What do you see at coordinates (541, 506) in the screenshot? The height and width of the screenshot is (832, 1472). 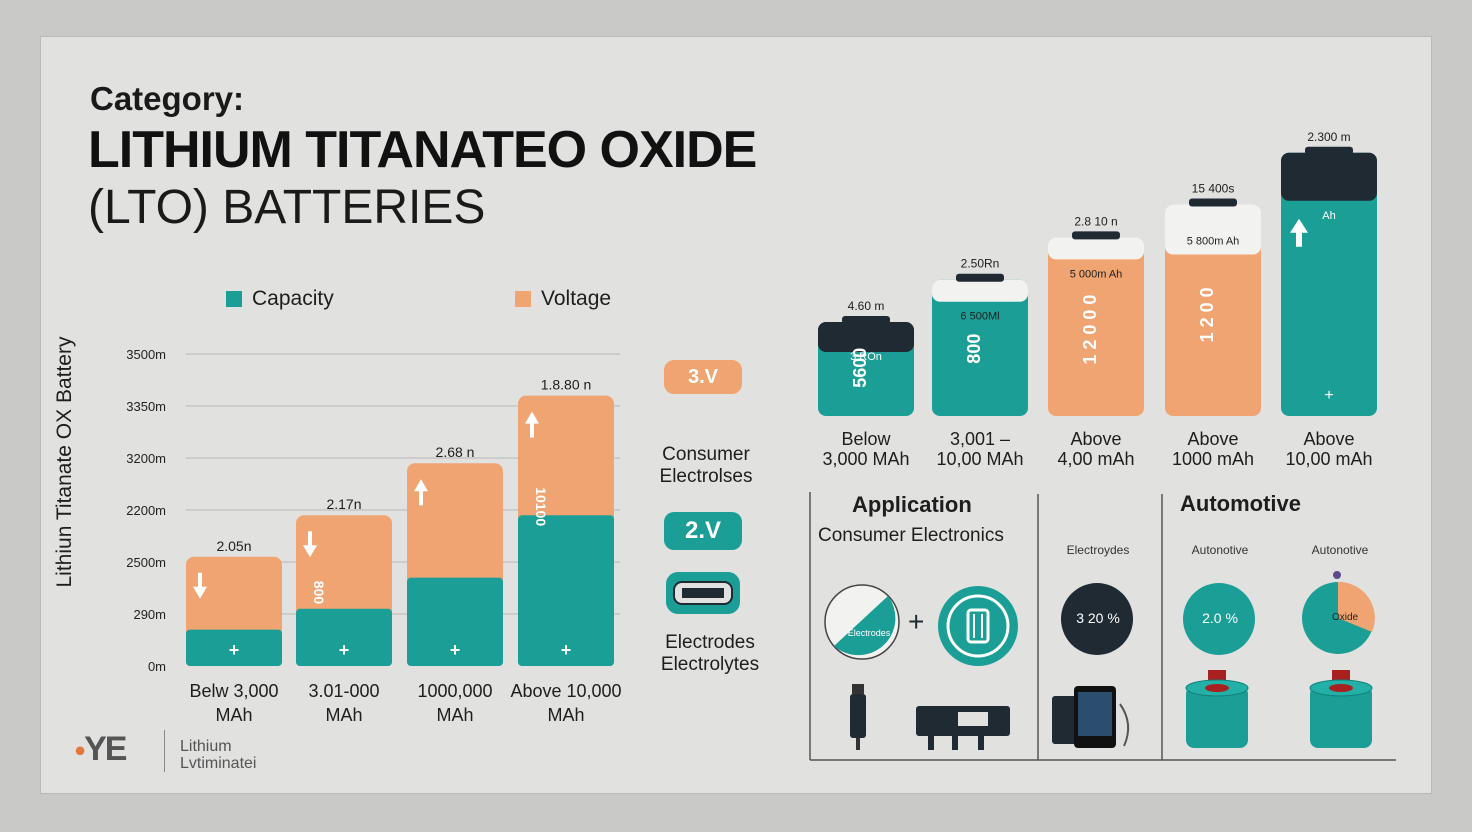 I see `bar-inner-text: 10100` at bounding box center [541, 506].